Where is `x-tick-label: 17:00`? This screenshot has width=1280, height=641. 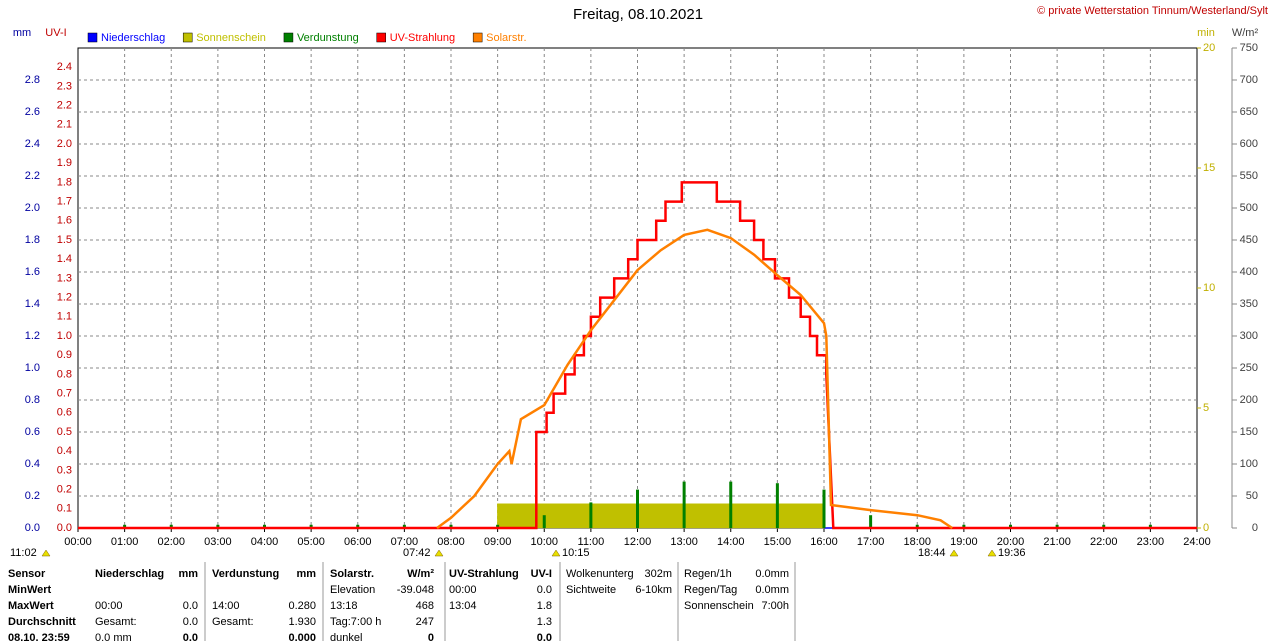
x-tick-label: 17:00 is located at coordinates (871, 542).